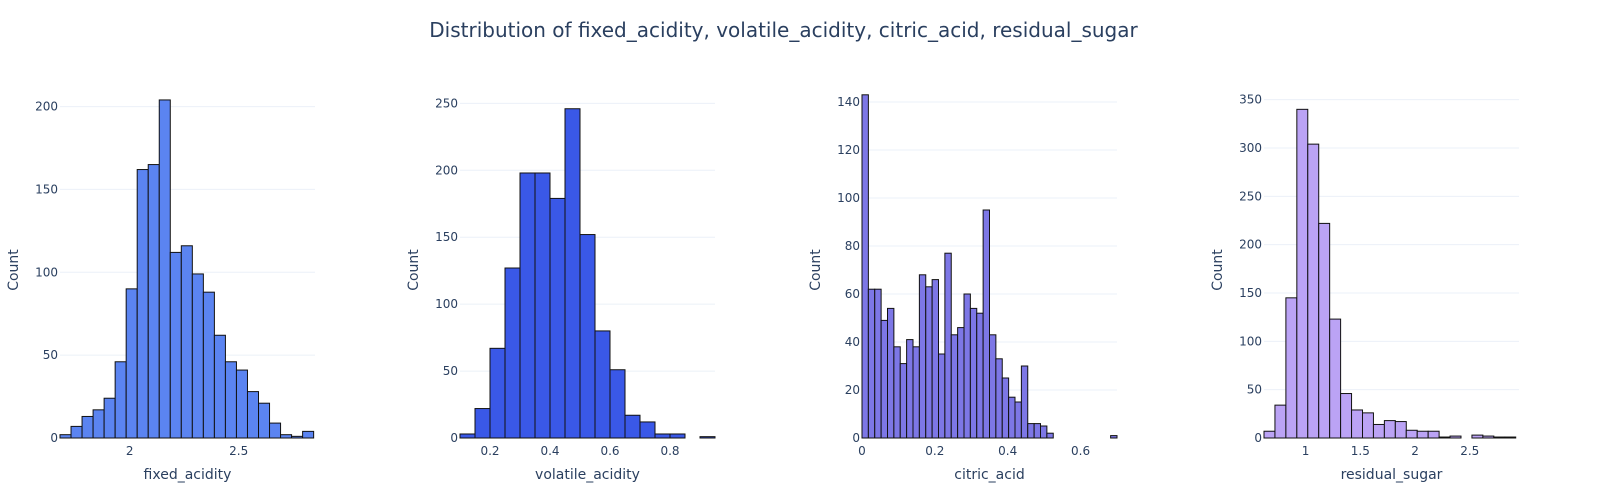 The height and width of the screenshot is (500, 1600). What do you see at coordinates (489, 451) in the screenshot?
I see `x-tick-label: 0.2` at bounding box center [489, 451].